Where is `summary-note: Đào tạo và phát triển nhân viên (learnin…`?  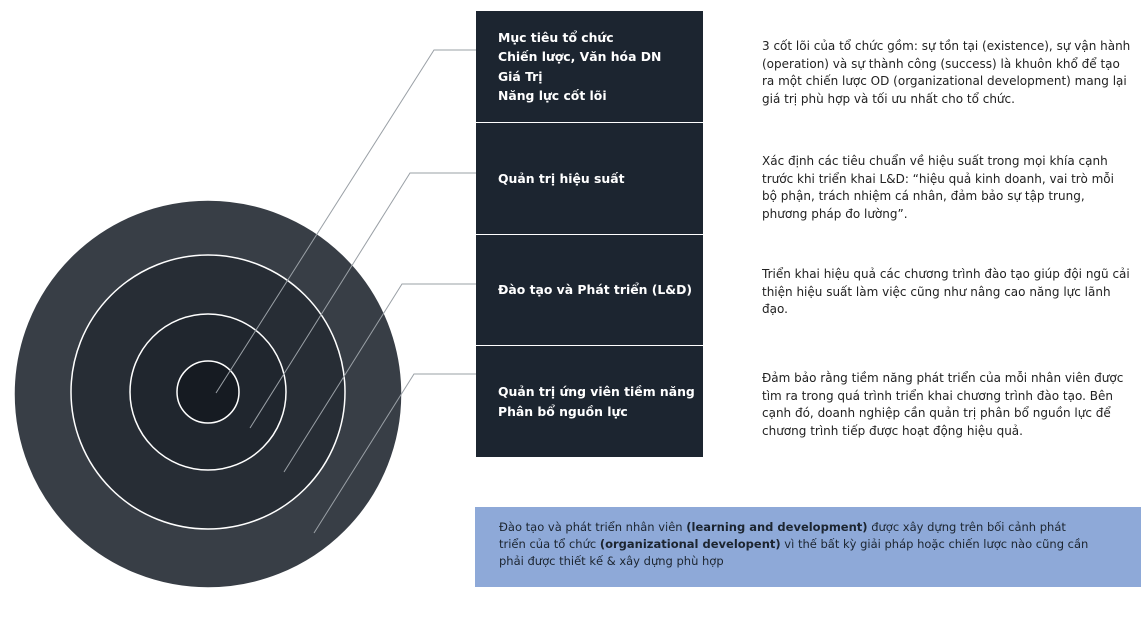
summary-note: Đào tạo và phát triển nhân viên (learnin… is located at coordinates (808, 547).